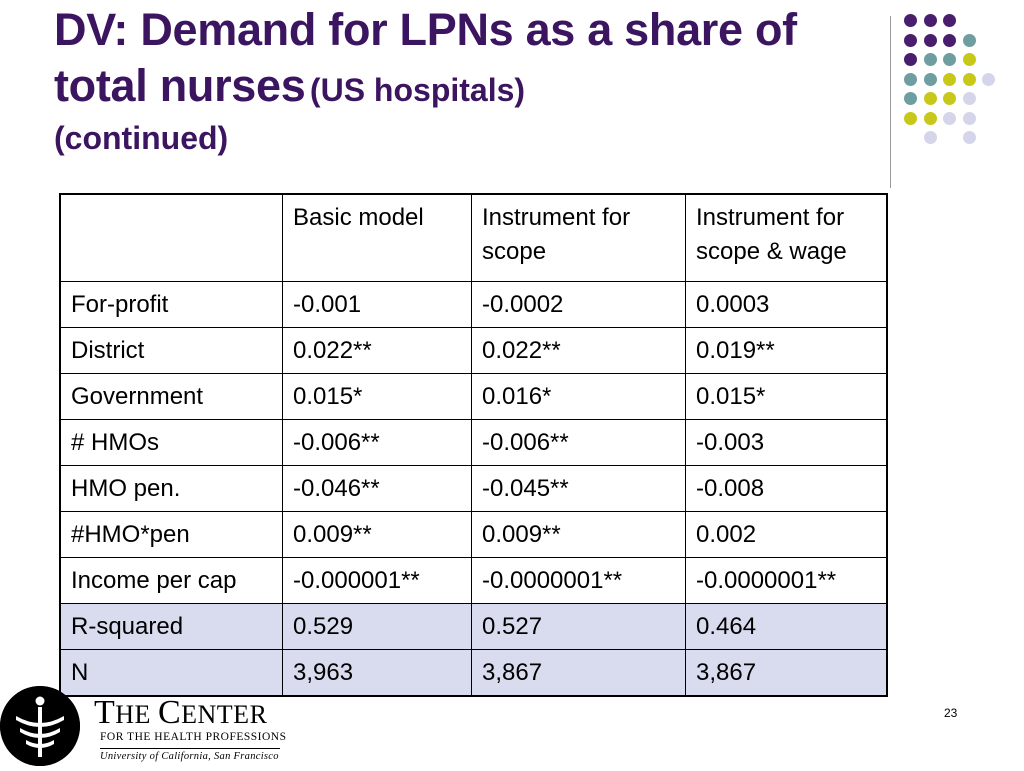 This screenshot has width=1024, height=771. What do you see at coordinates (171, 442) in the screenshot?
I see `row-label: # HMOs` at bounding box center [171, 442].